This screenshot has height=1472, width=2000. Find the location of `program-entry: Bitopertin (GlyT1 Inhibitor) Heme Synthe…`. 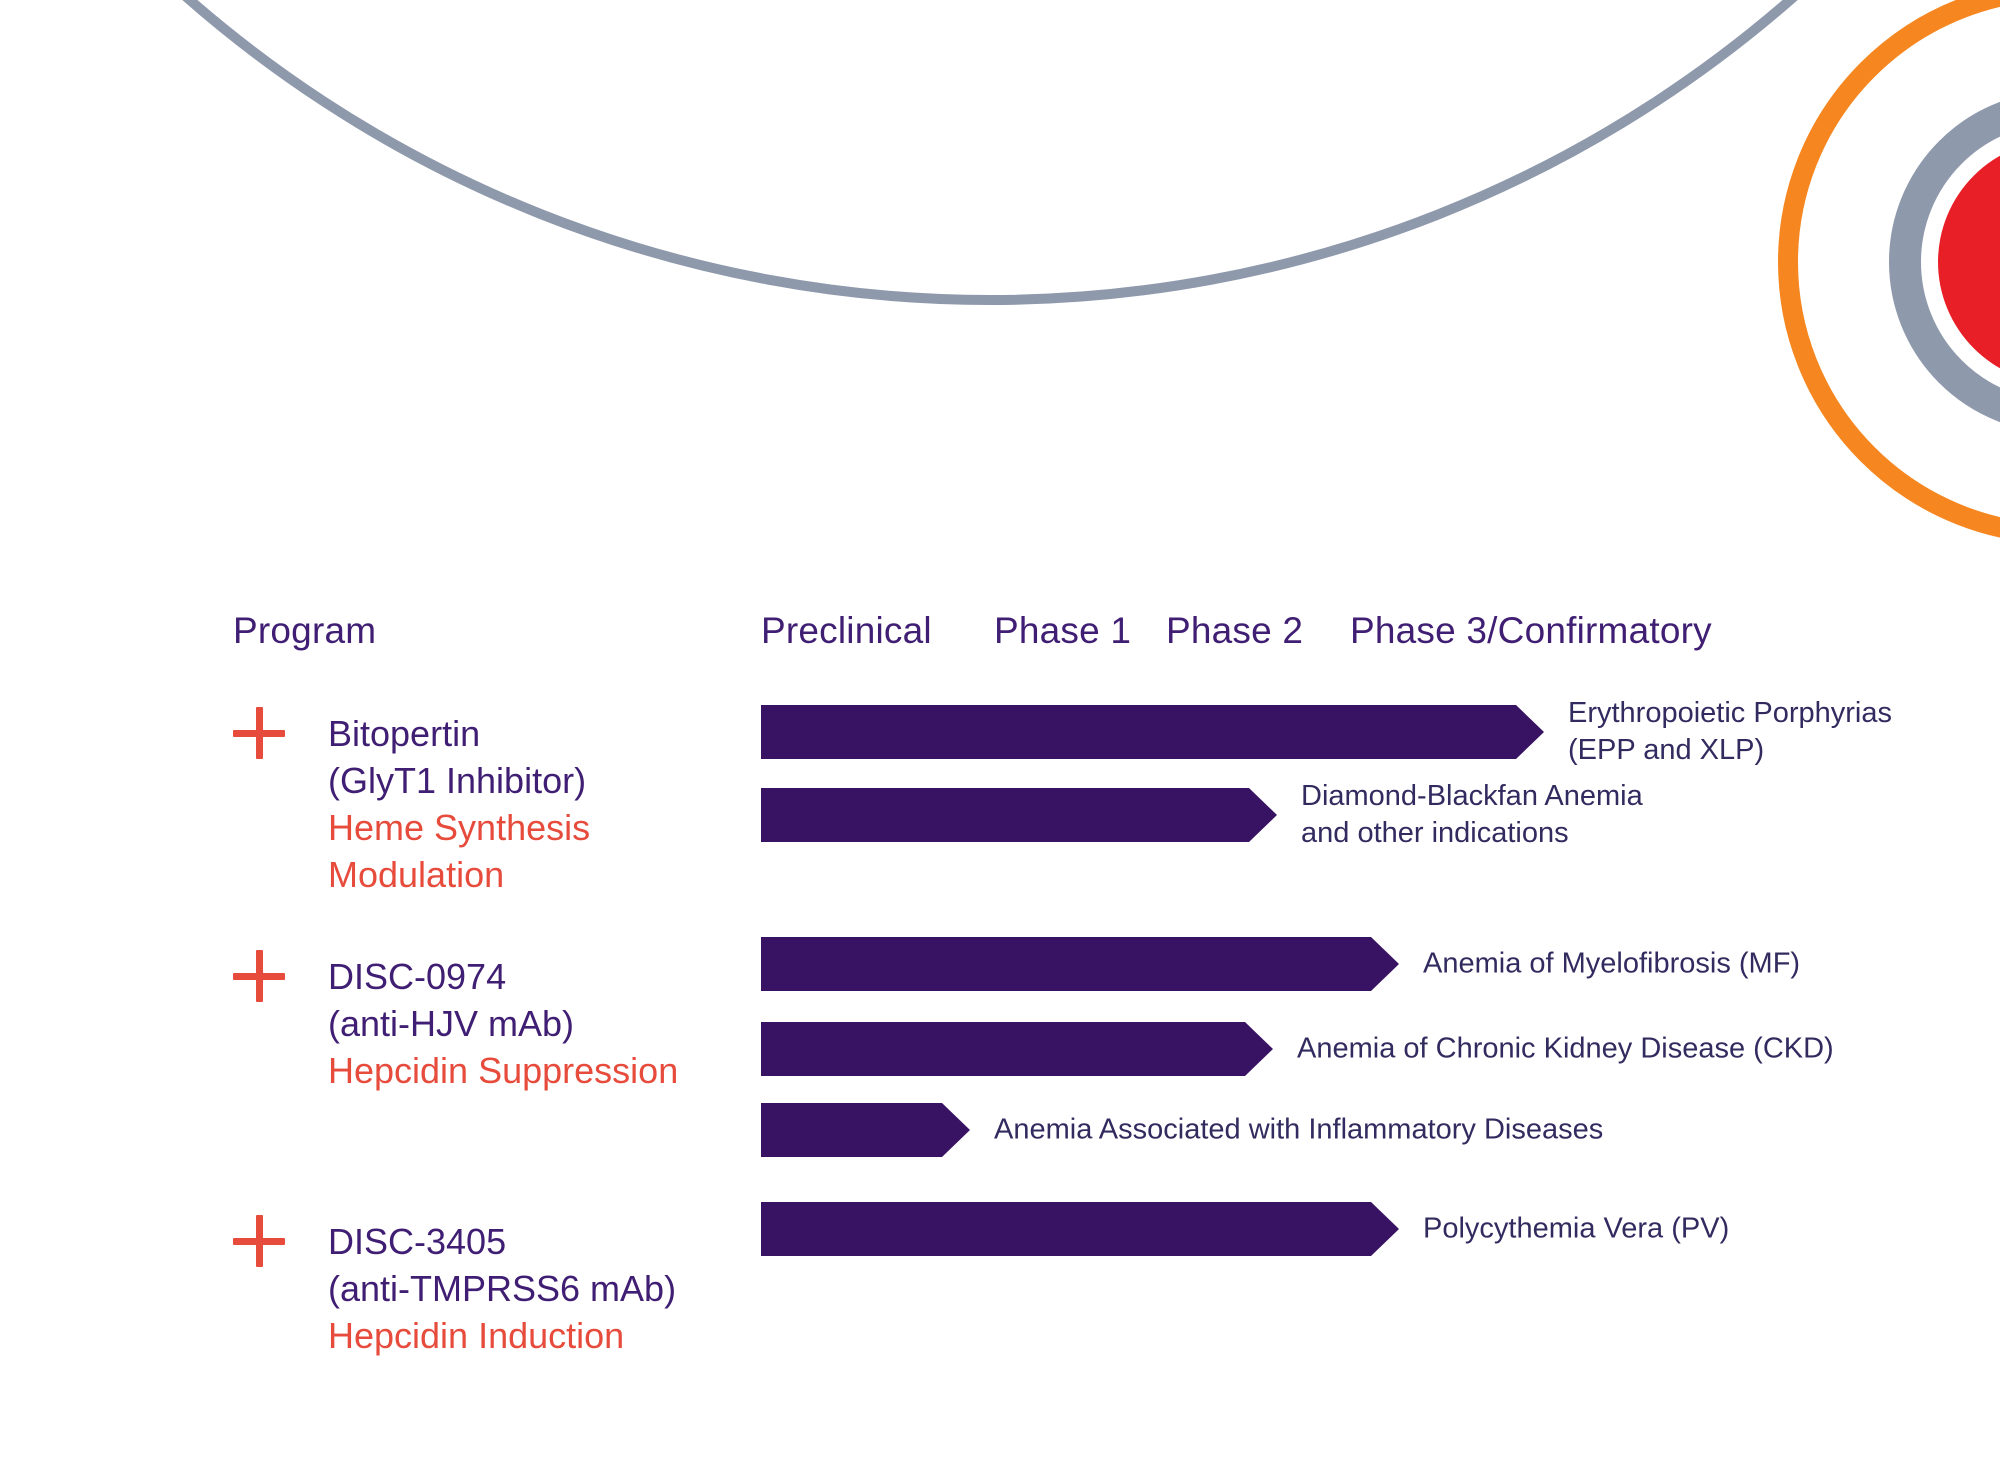

program-entry: Bitopertin (GlyT1 Inhibitor) Heme Synthe… is located at coordinates (543, 804).